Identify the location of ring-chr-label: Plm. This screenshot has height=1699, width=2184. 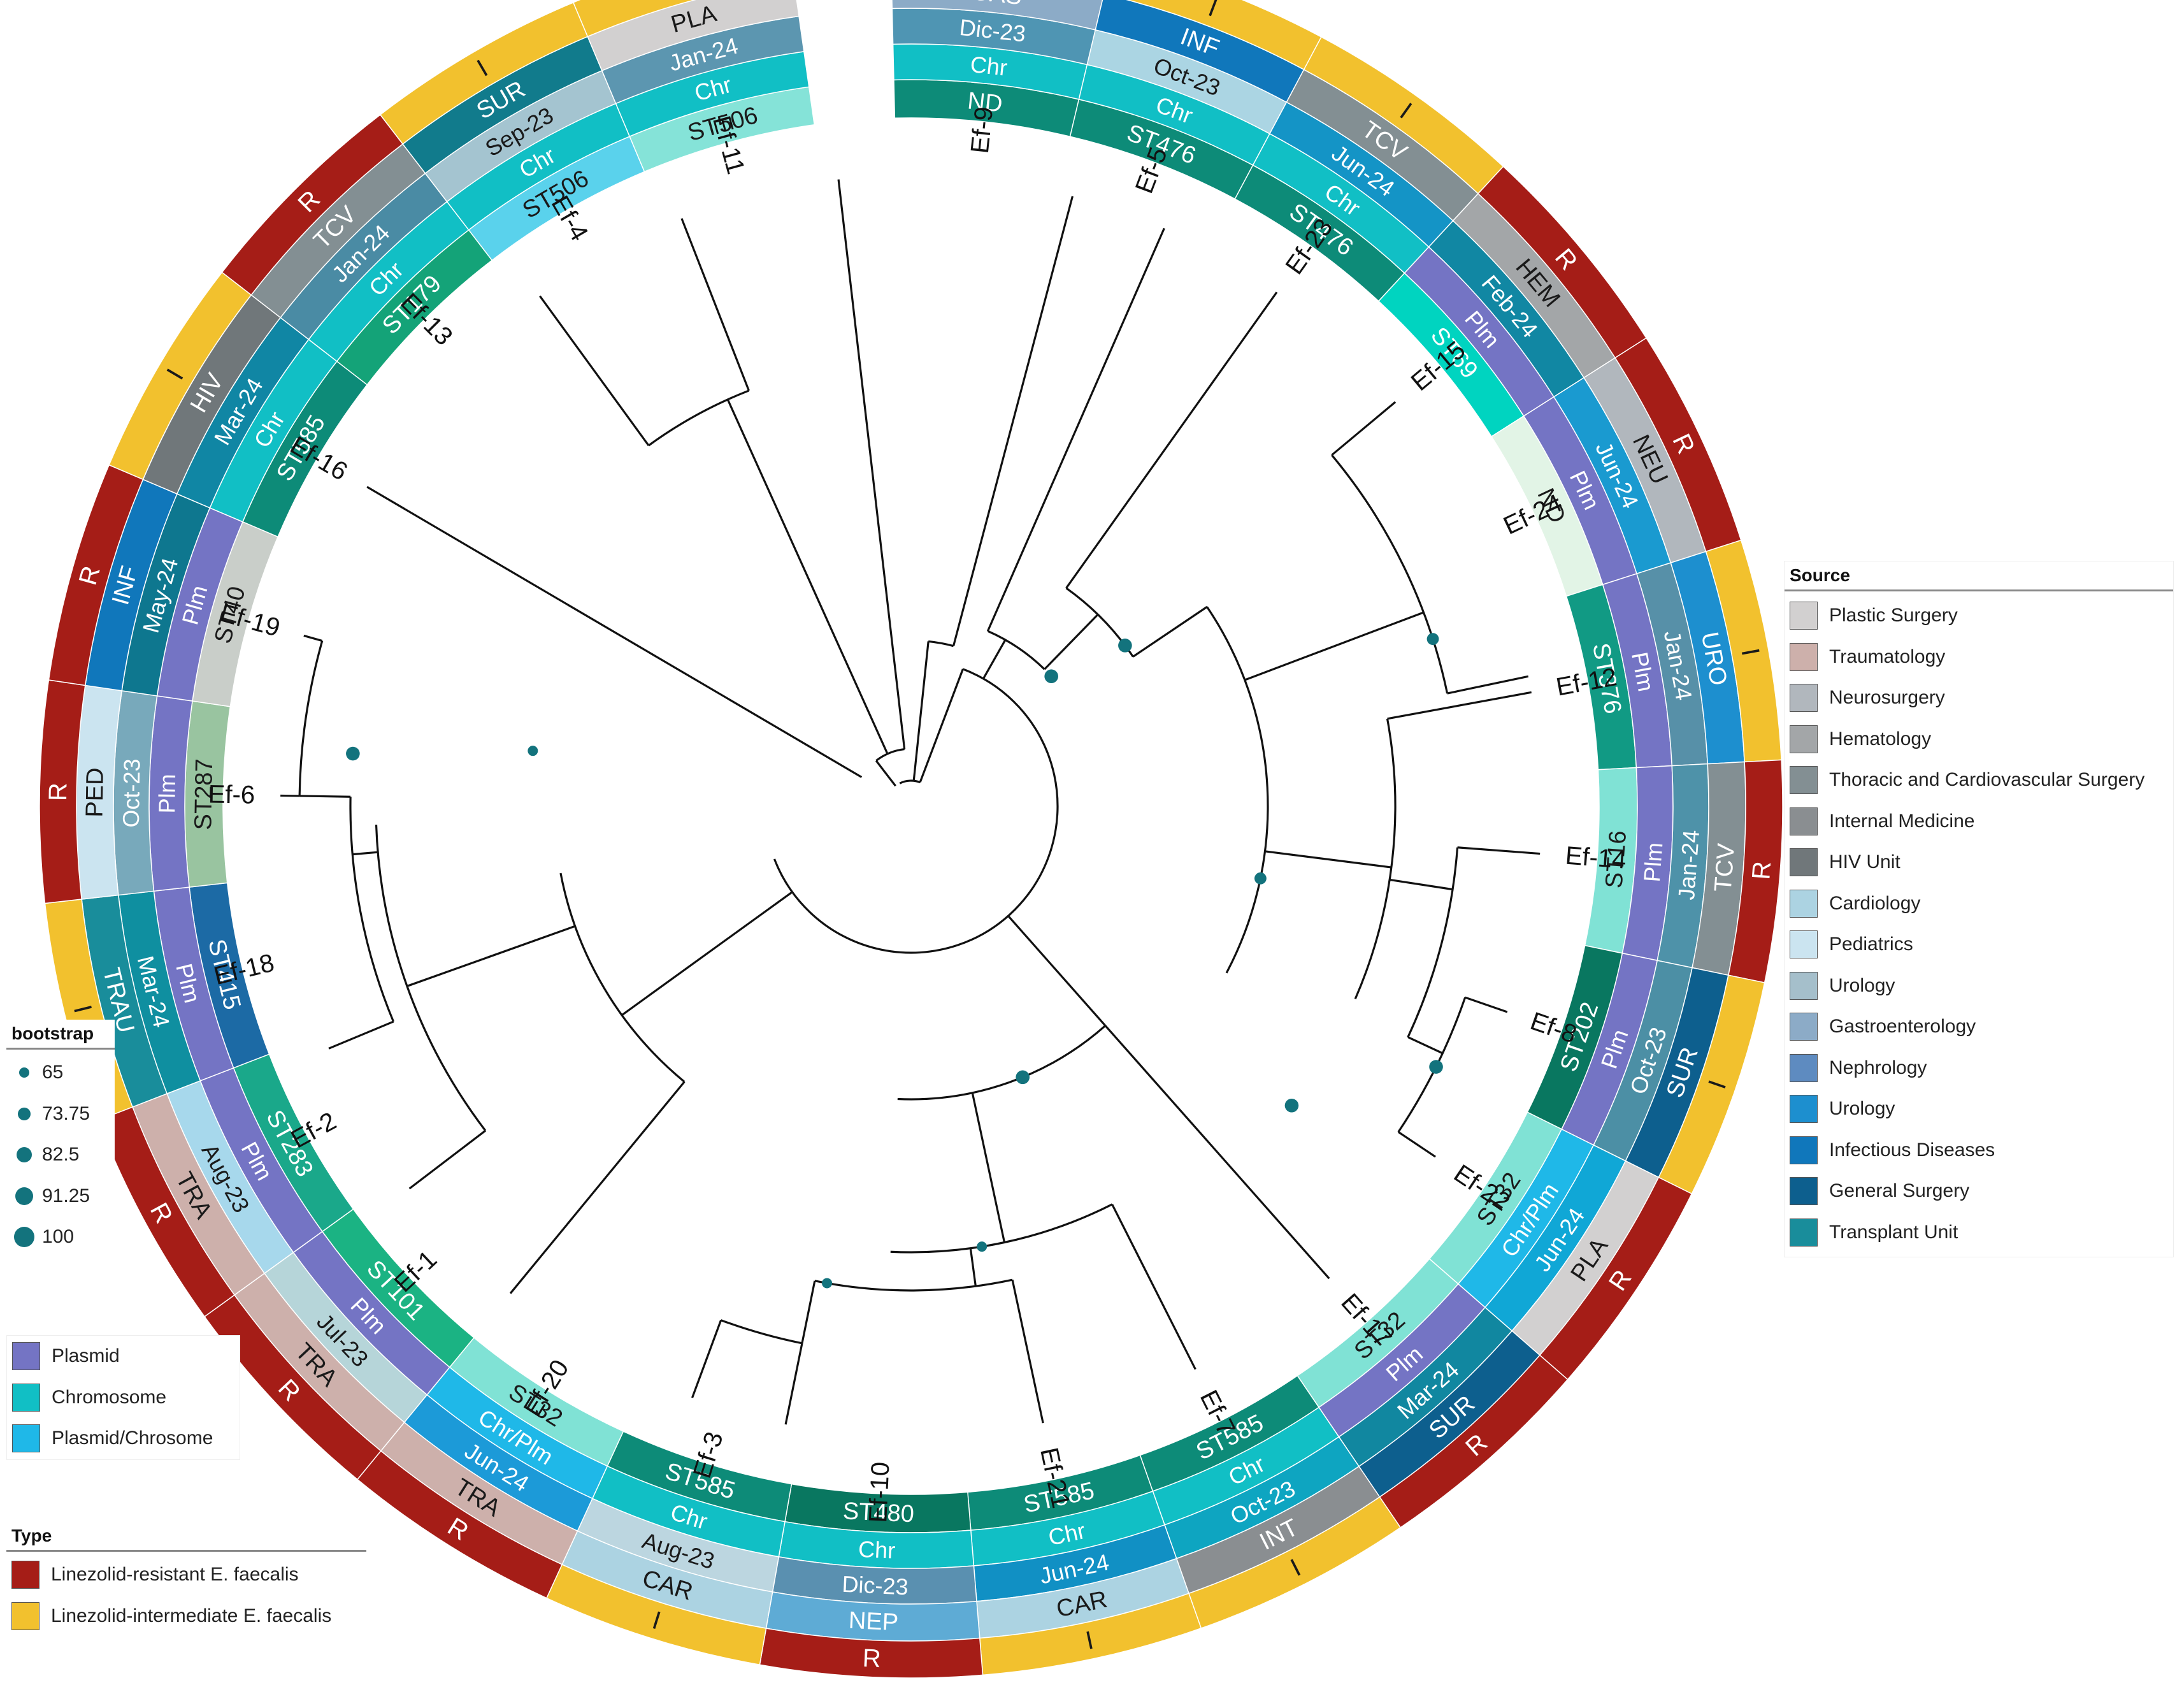
(167, 794).